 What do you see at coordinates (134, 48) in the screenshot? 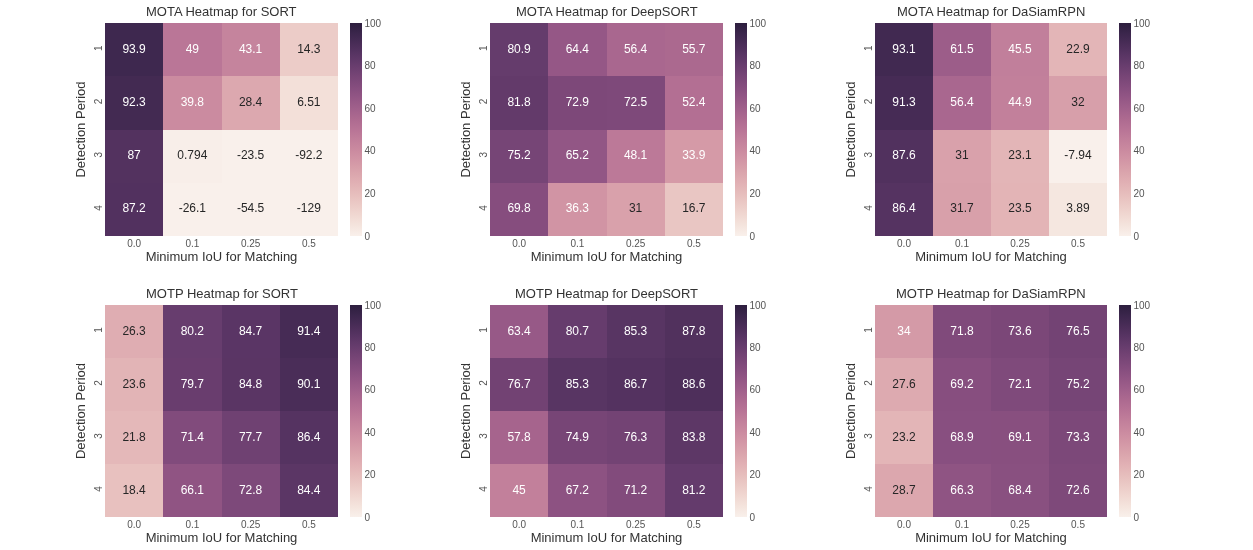
I see `data-label: 93.9` at bounding box center [134, 48].